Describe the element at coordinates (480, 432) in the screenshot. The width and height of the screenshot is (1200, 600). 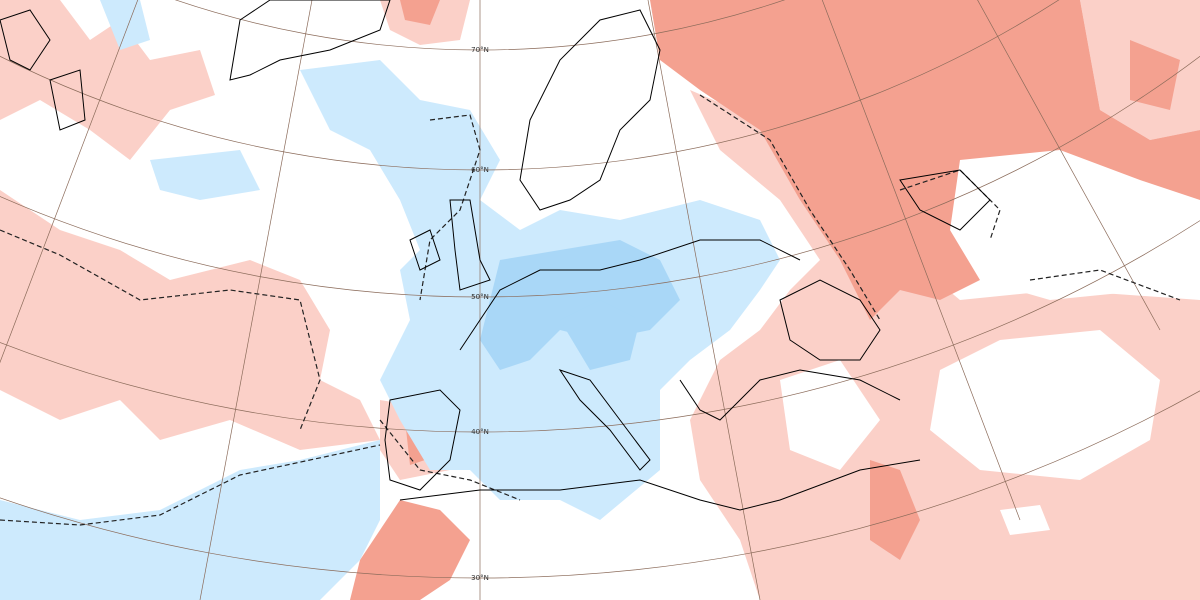
I see `latitude-label: 40°N` at that location.